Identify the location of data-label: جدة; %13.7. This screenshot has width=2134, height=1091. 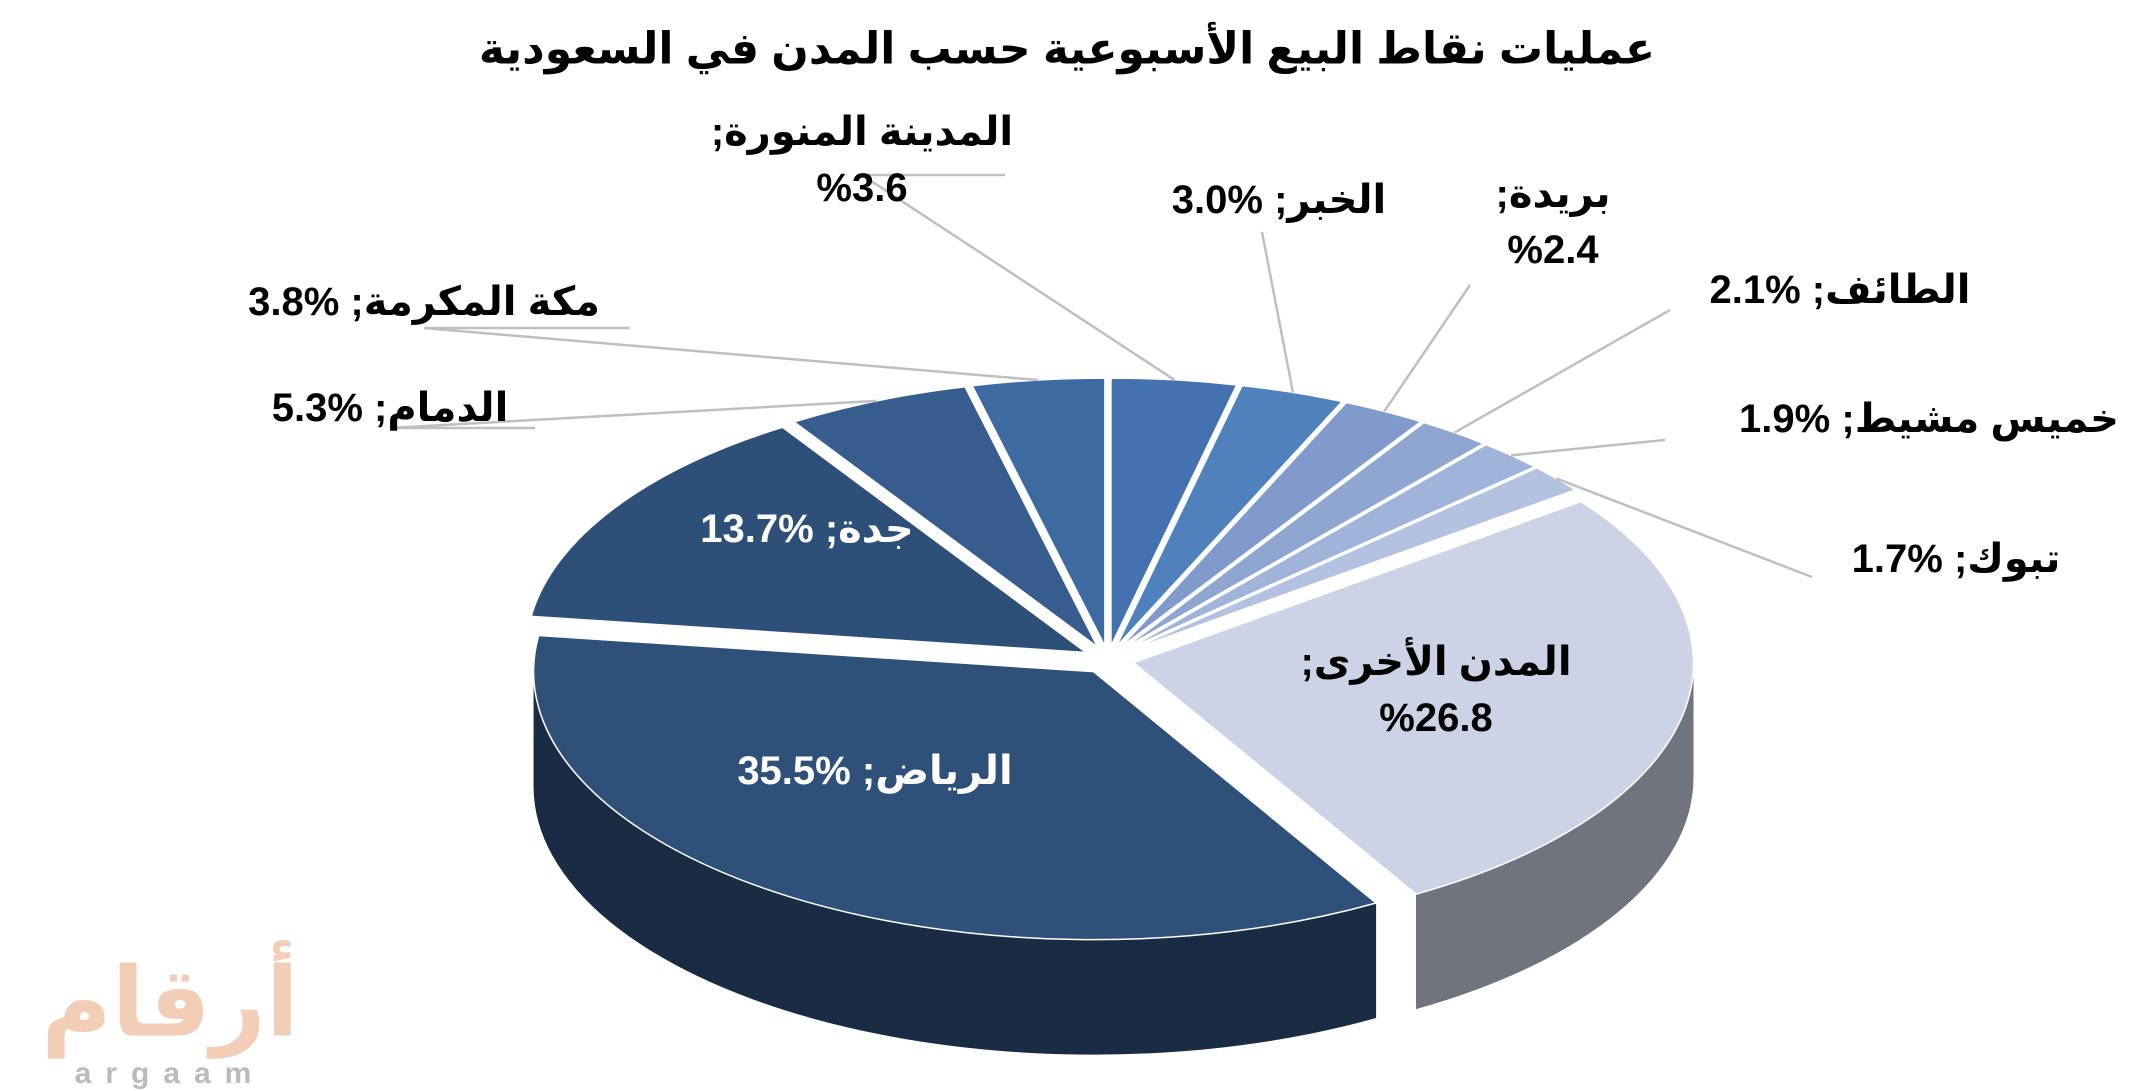
(806, 529).